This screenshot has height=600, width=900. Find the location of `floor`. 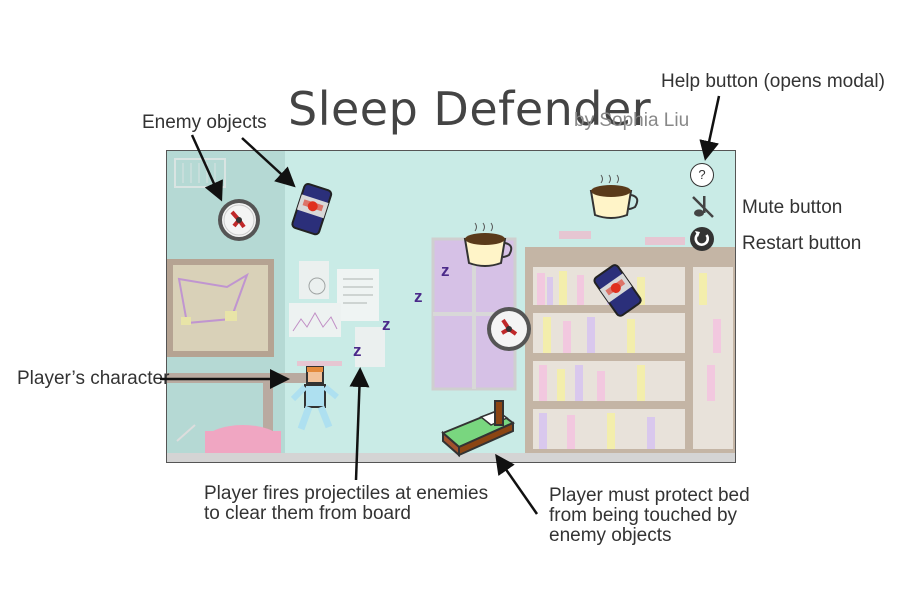

floor is located at coordinates (451, 457).